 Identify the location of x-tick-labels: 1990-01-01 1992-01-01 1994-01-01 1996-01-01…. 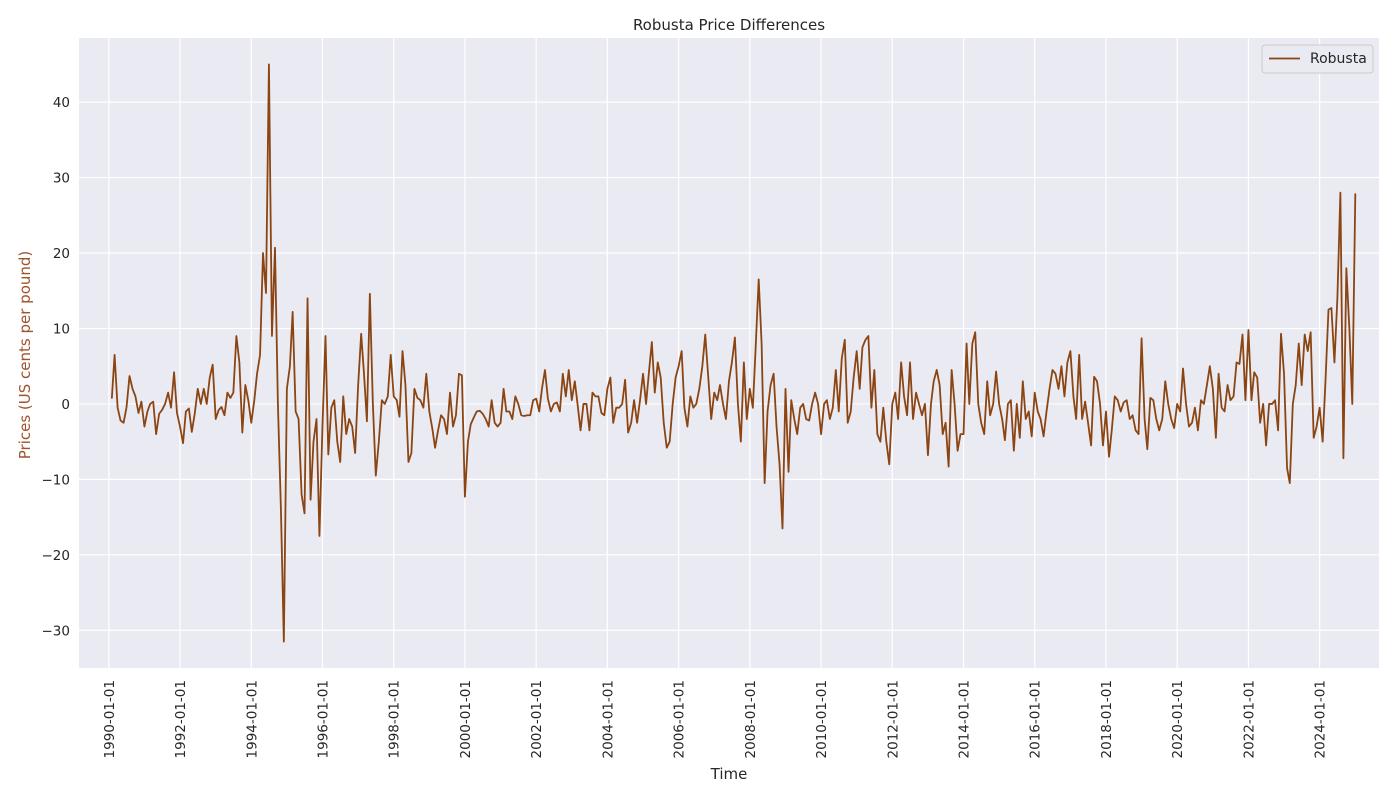
(715, 719).